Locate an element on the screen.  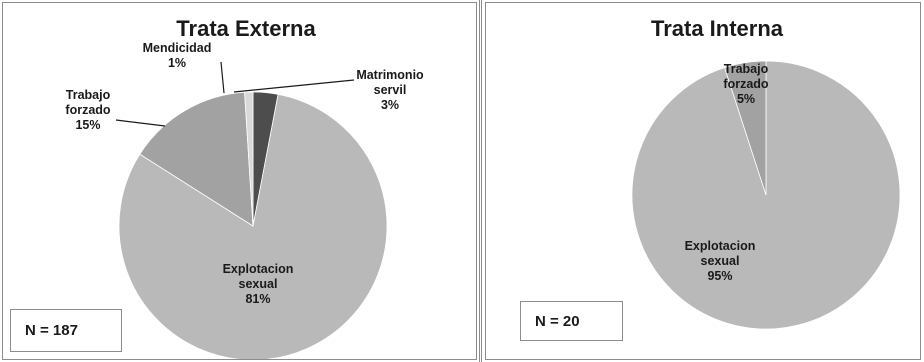
slice-label-trabajo-forzado: Trabajo forzado 5% is located at coordinates (746, 84).